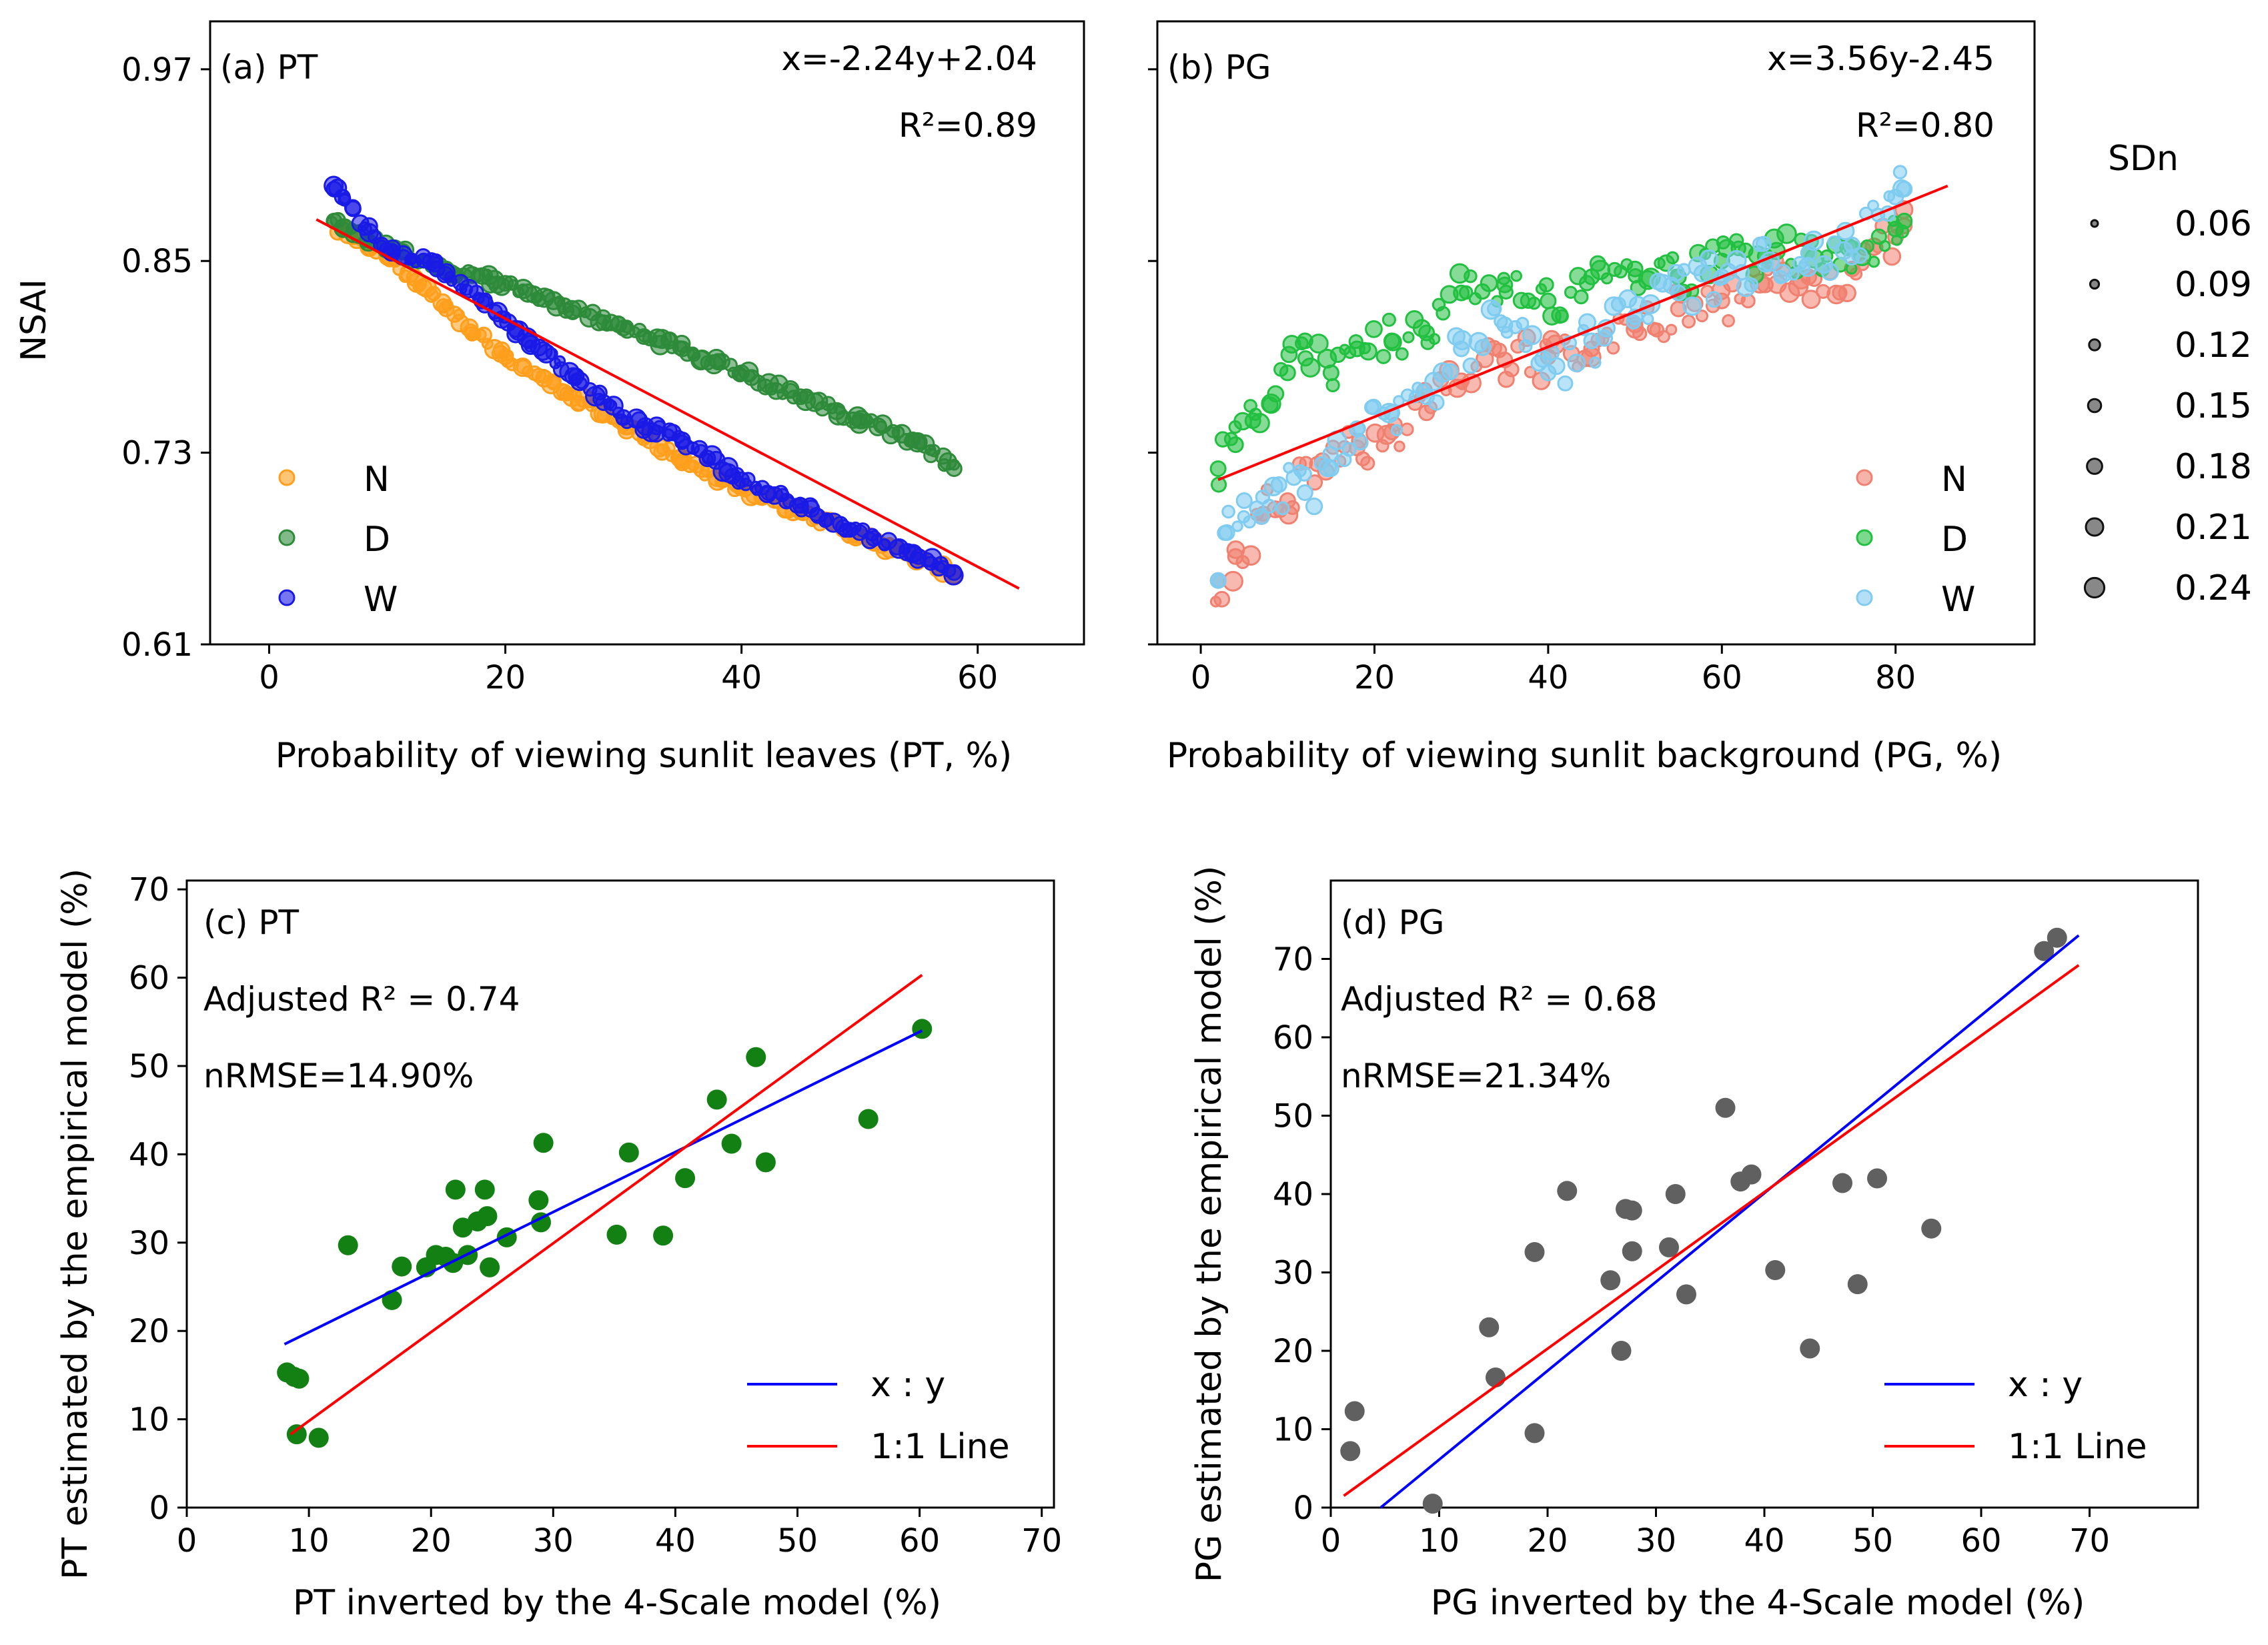  What do you see at coordinates (1219, 67) in the screenshot?
I see `panel-b-label: (b) PG` at bounding box center [1219, 67].